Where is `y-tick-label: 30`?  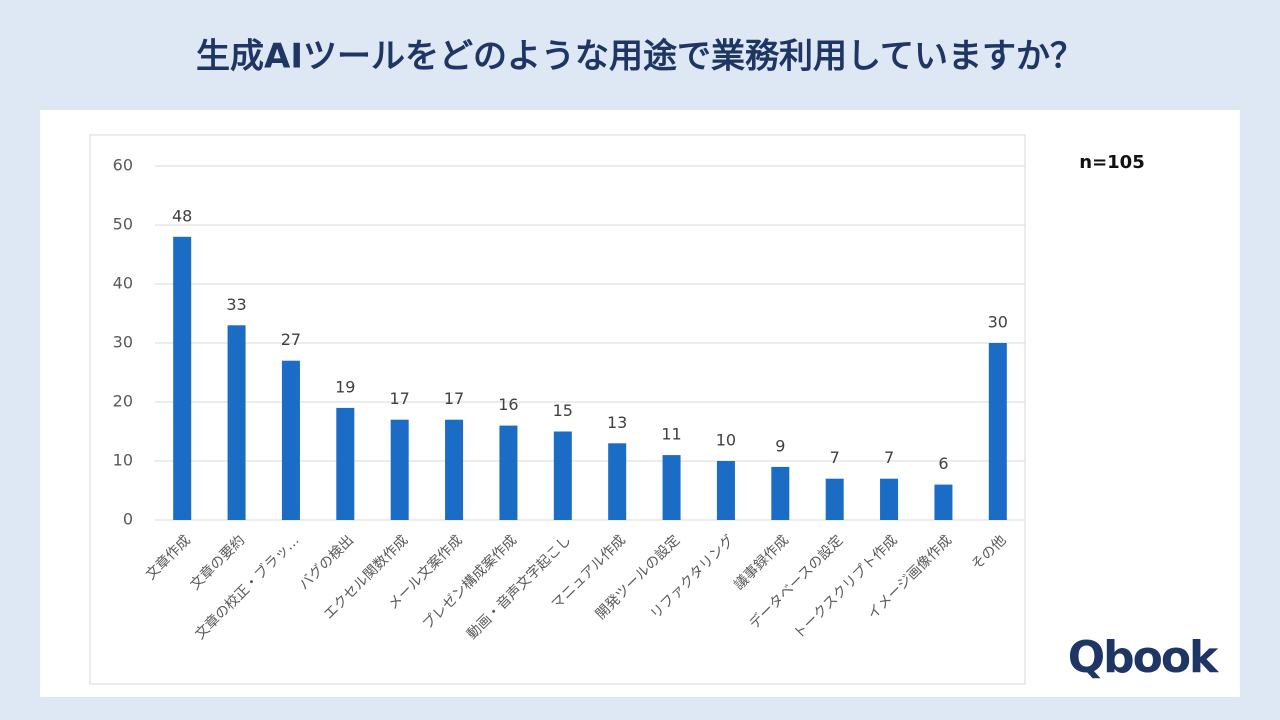 y-tick-label: 30 is located at coordinates (123, 342).